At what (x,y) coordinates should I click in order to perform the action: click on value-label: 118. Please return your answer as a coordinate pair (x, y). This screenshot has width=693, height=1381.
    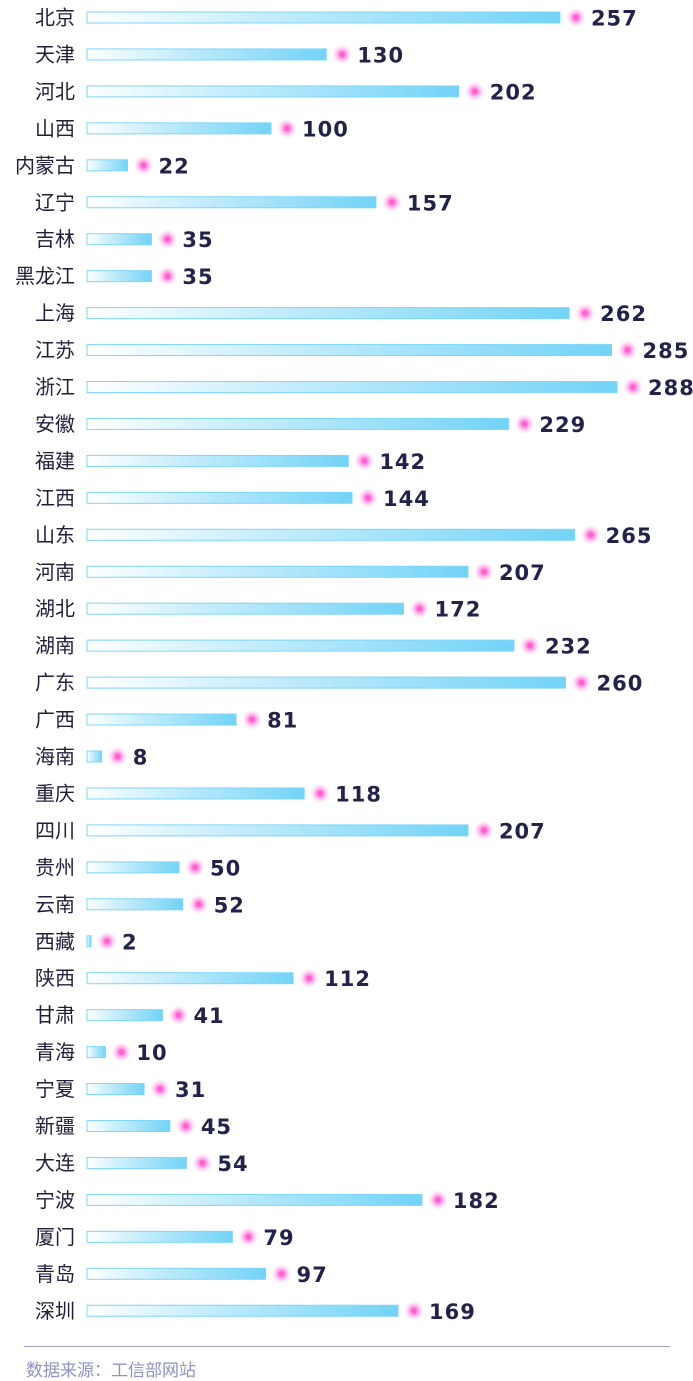
    Looking at the image, I should click on (358, 794).